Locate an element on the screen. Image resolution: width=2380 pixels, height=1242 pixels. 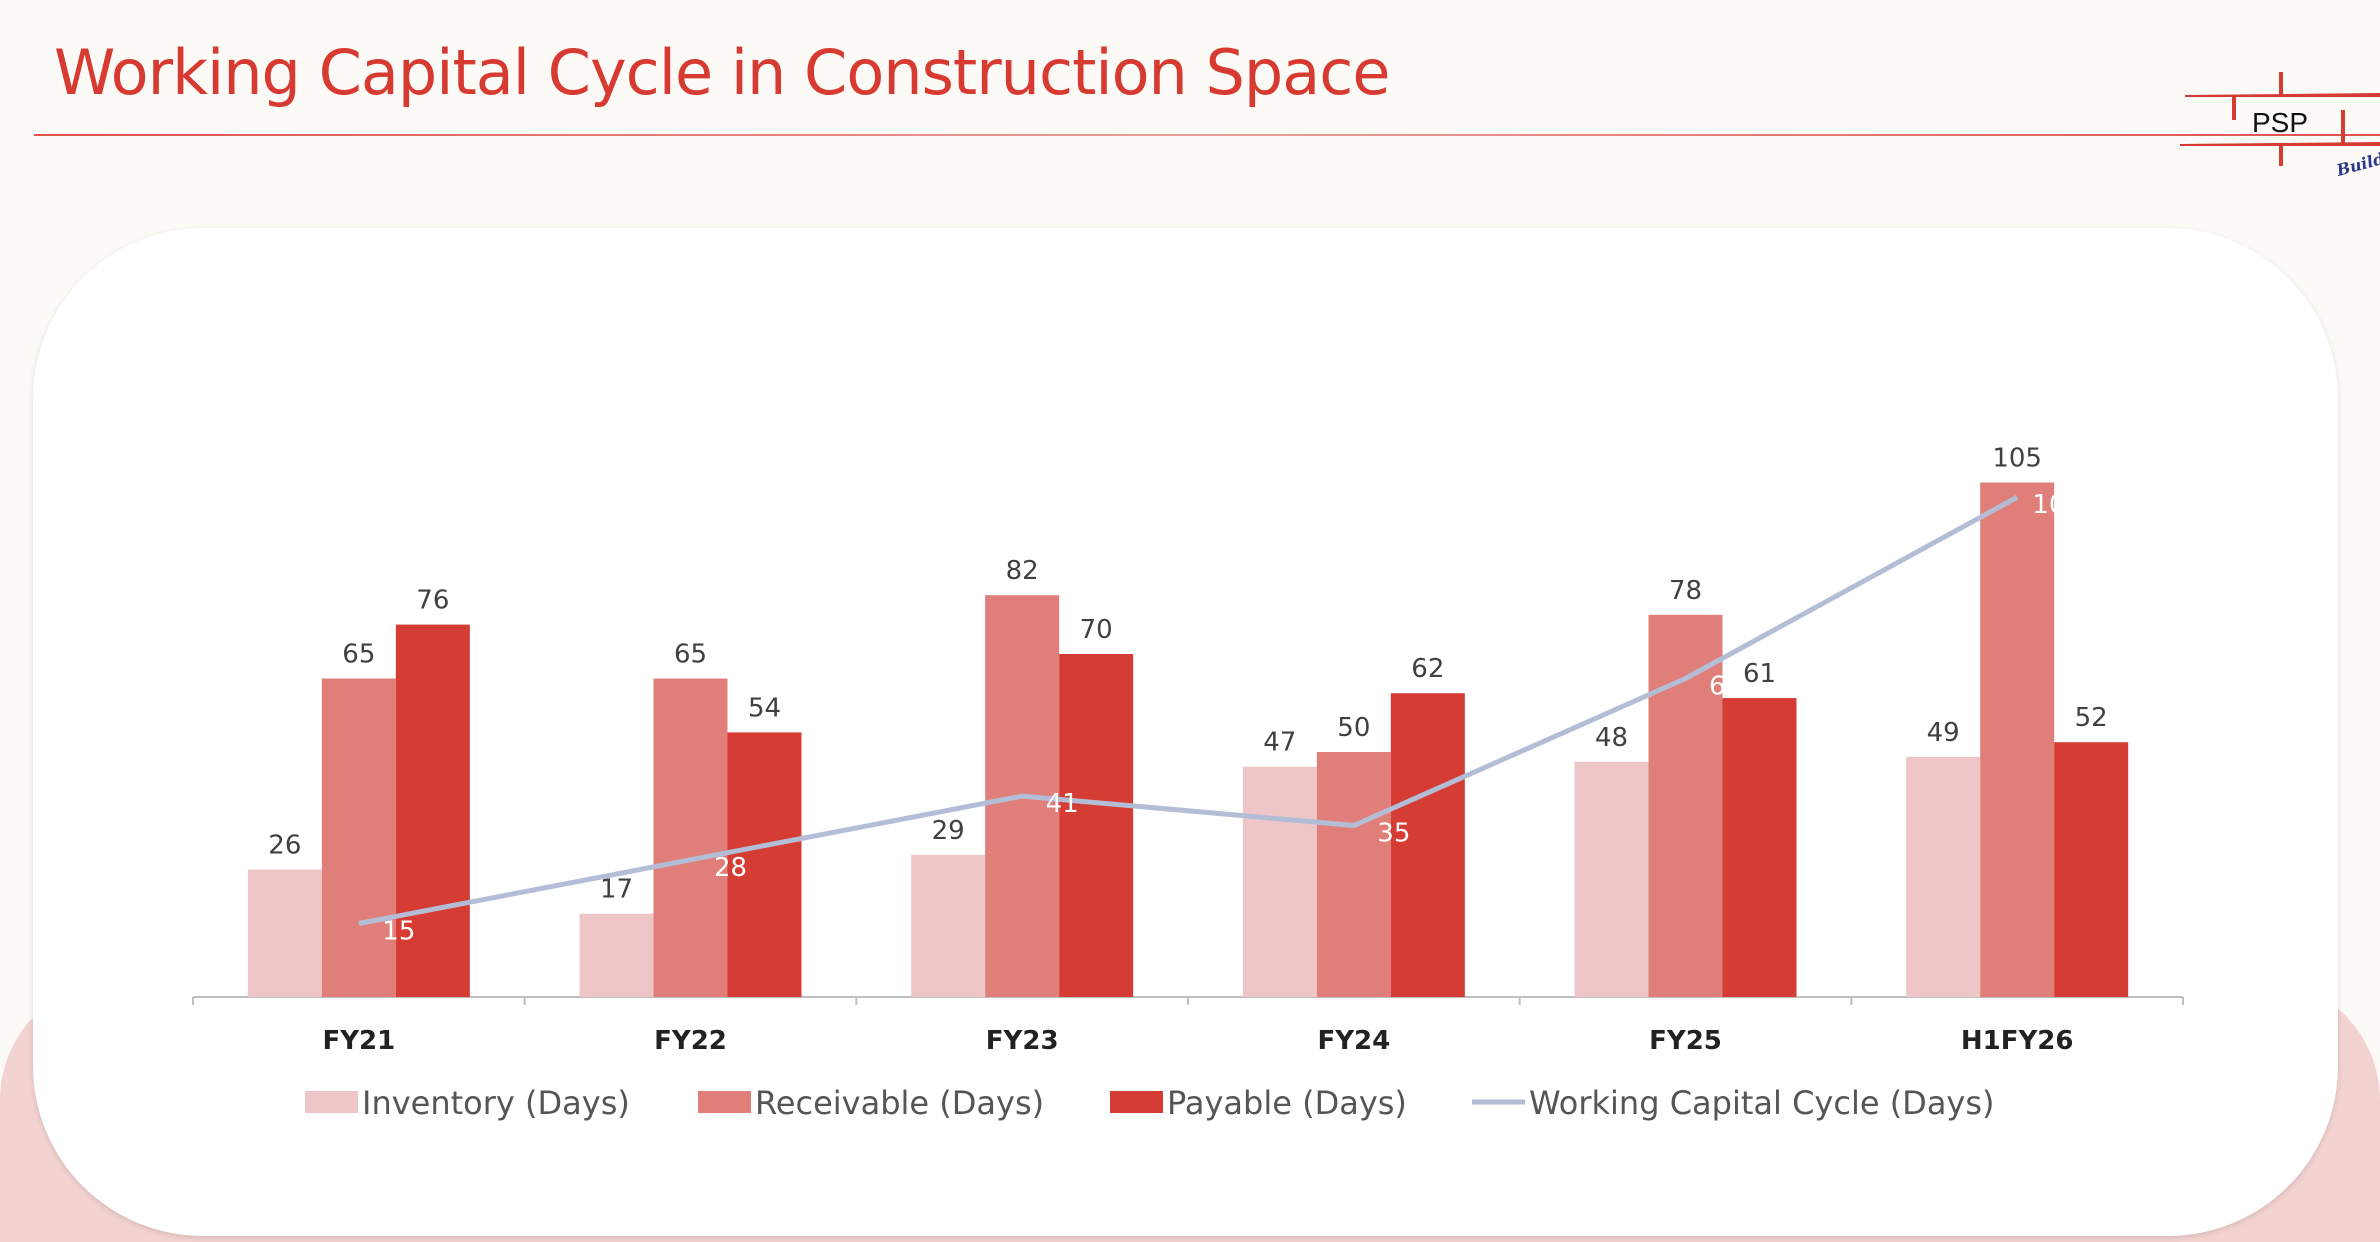
category-label: FY22 is located at coordinates (690, 1041).